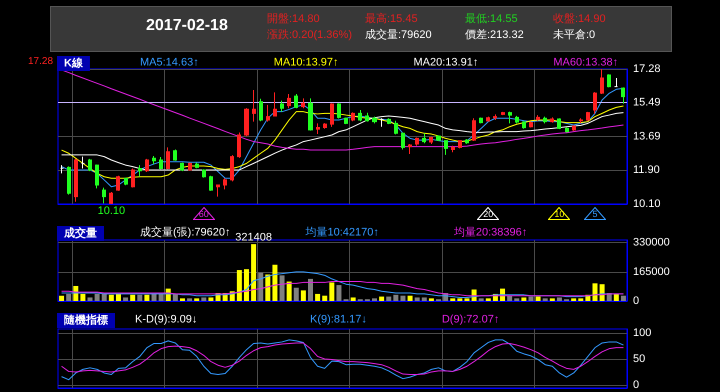 Image resolution: width=720 pixels, height=392 pixels. I want to click on text: 收盤:14.90, so click(579, 19).